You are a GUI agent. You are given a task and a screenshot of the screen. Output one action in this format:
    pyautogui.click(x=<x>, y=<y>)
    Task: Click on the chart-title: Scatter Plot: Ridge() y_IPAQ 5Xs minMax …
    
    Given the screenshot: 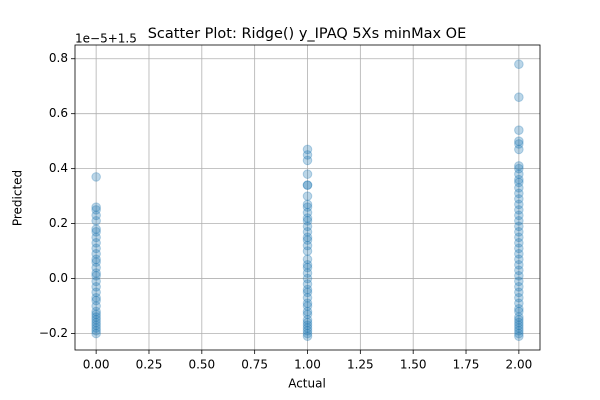 What is the action you would take?
    pyautogui.click(x=307, y=34)
    